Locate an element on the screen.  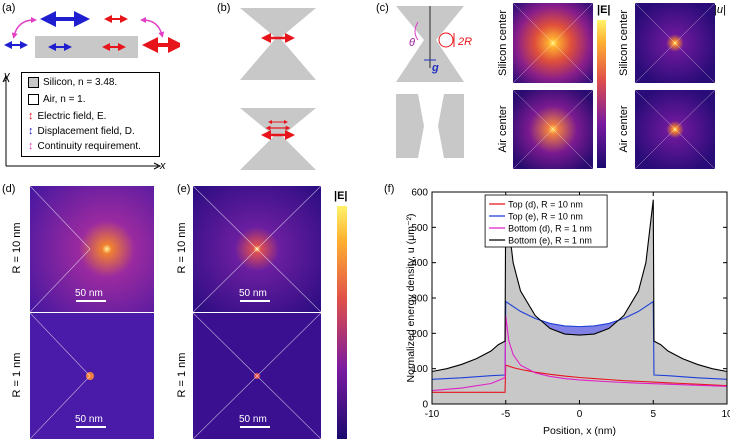
panel-a-axes is located at coordinates (82, 122).